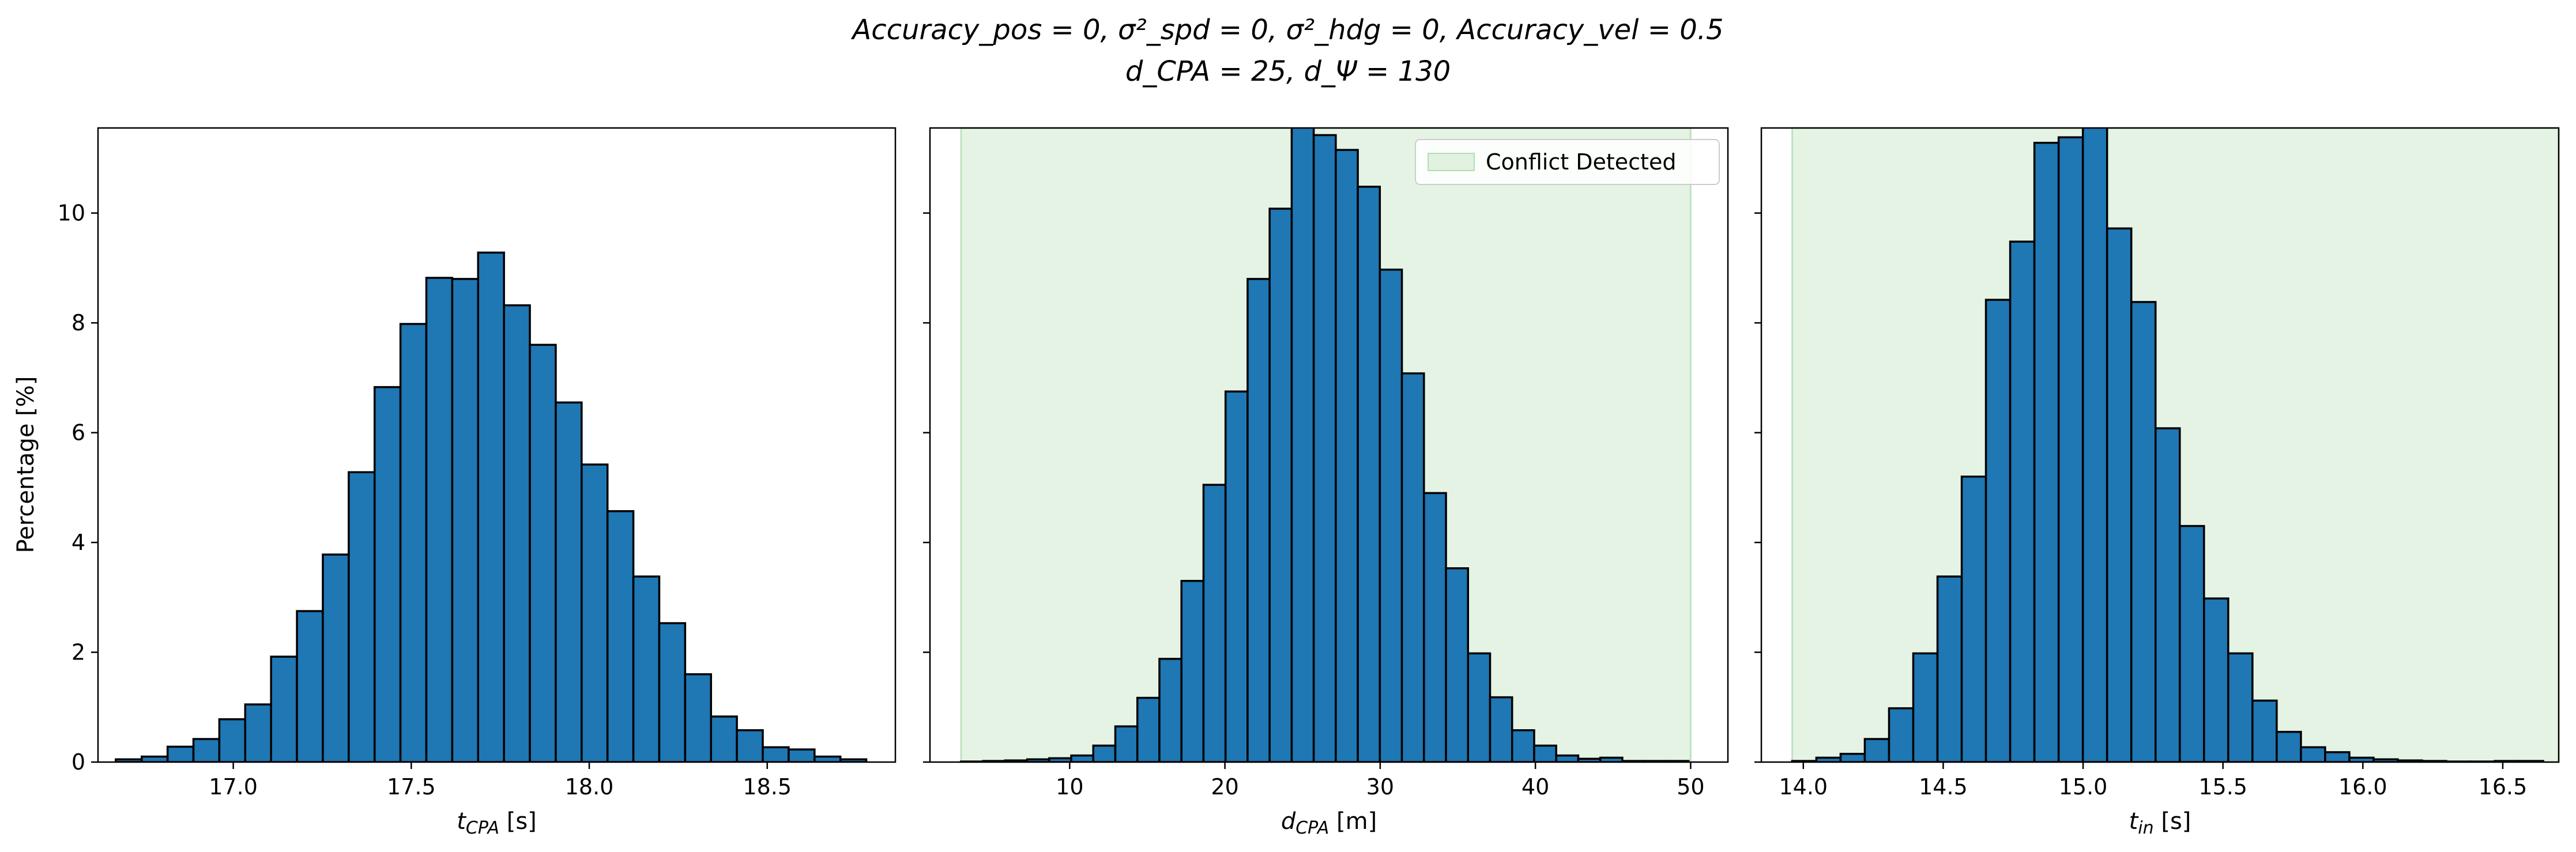 This screenshot has width=2576, height=852. Describe the element at coordinates (2503, 787) in the screenshot. I see `x-tick-label: 16.5` at that location.